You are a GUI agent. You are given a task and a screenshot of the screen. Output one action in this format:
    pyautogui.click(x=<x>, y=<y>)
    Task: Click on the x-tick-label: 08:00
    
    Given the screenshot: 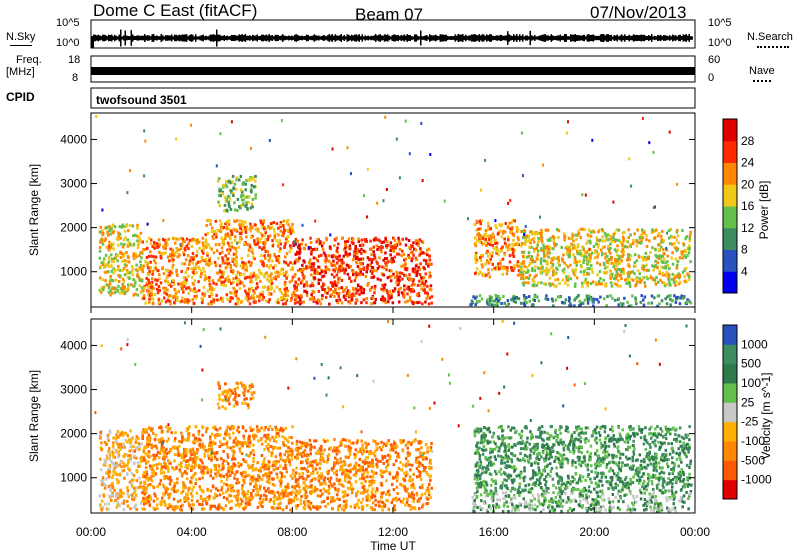 What is the action you would take?
    pyautogui.click(x=292, y=532)
    